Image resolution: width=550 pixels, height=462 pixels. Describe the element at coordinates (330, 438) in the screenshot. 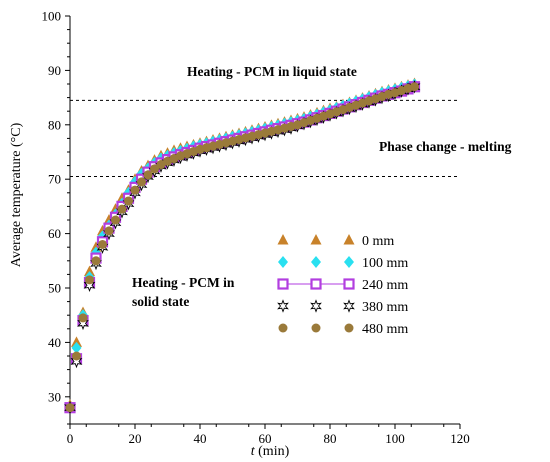

I see `x-tick-label: 80` at that location.